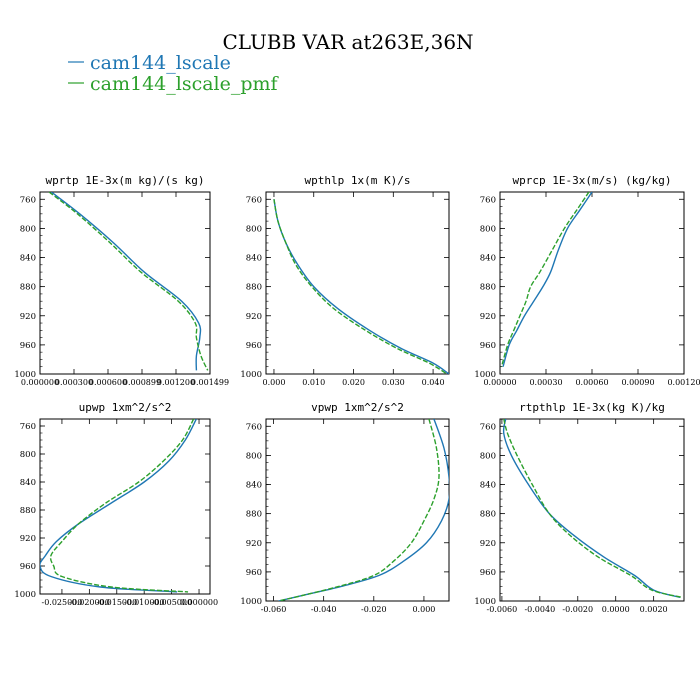  I want to click on x-tick-label: 0.0020, so click(654, 609).